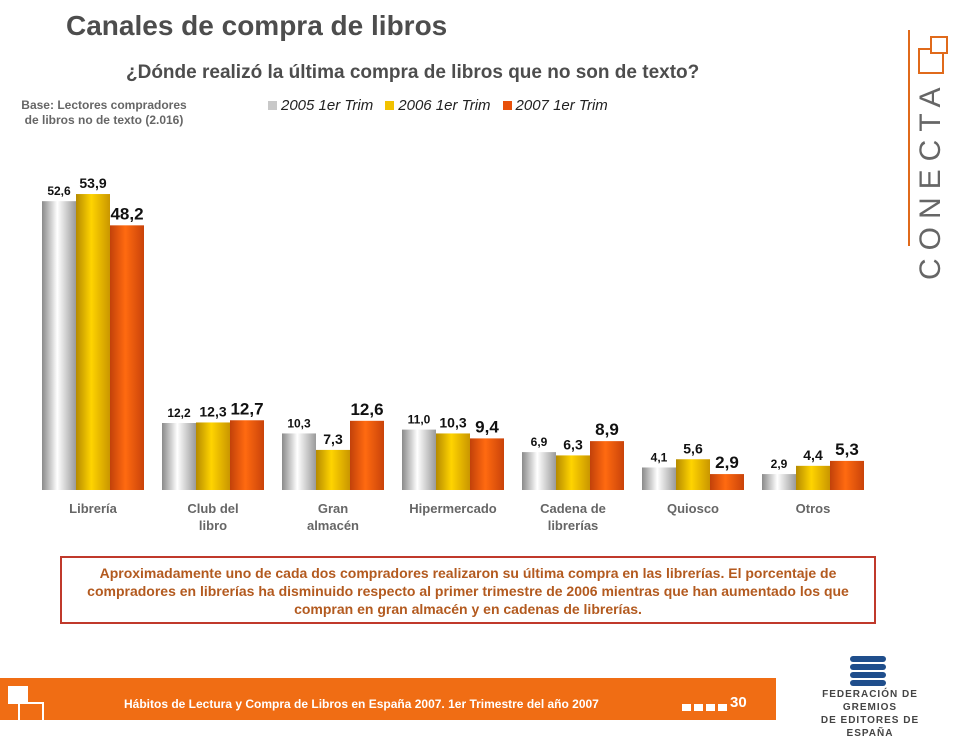  Describe the element at coordinates (104, 105) in the screenshot. I see `base-note-line1: Base: Lectores compradores` at that location.